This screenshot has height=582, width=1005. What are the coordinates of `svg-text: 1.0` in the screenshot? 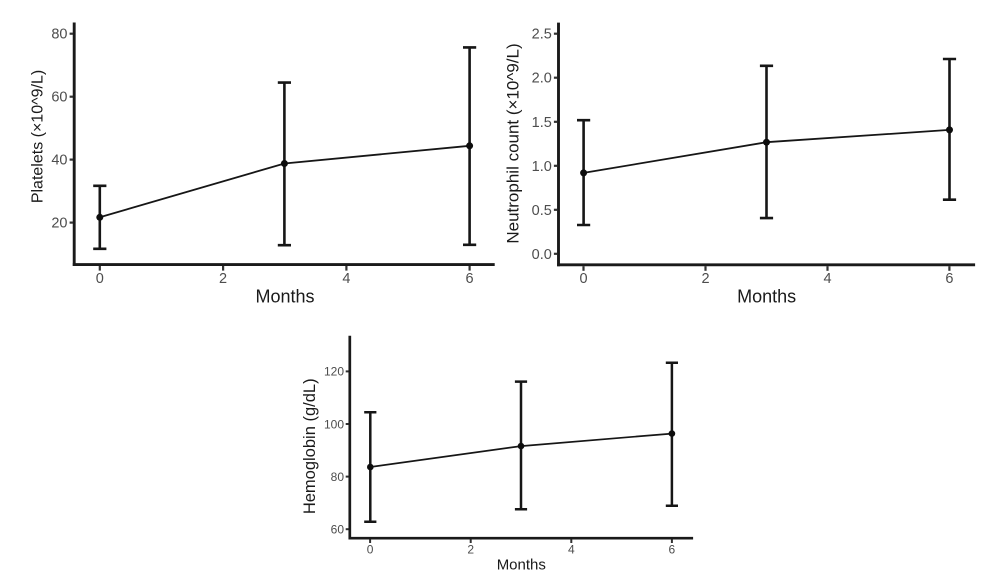 It's located at (542, 167).